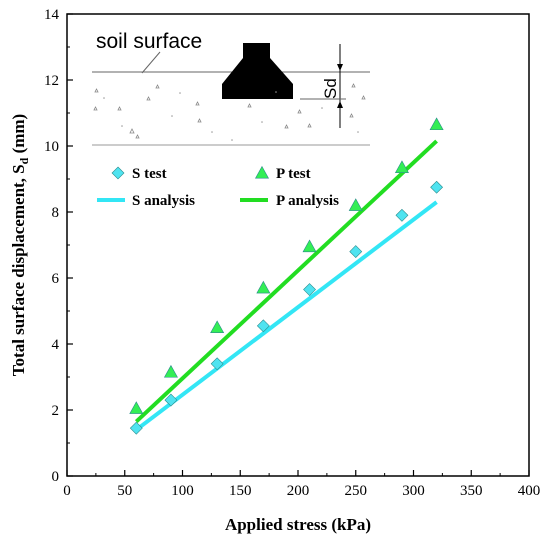 Image resolution: width=550 pixels, height=543 pixels. What do you see at coordinates (413, 491) in the screenshot?
I see `x-tick-label: 300` at bounding box center [413, 491].